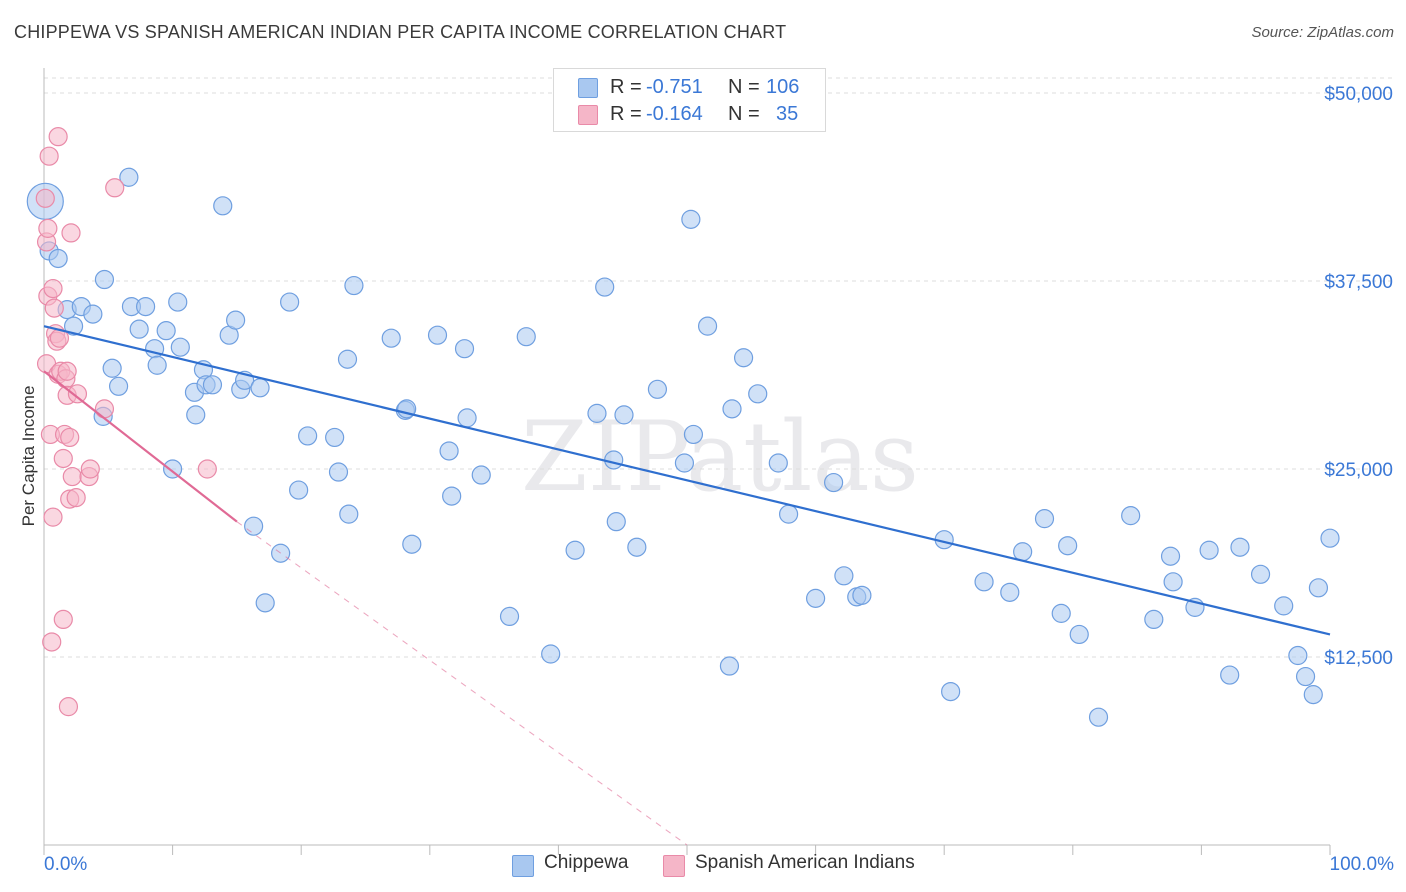 The image size is (1406, 892). Describe the element at coordinates (586, 862) in the screenshot. I see `bottom-legend-label: Chippewa` at that location.